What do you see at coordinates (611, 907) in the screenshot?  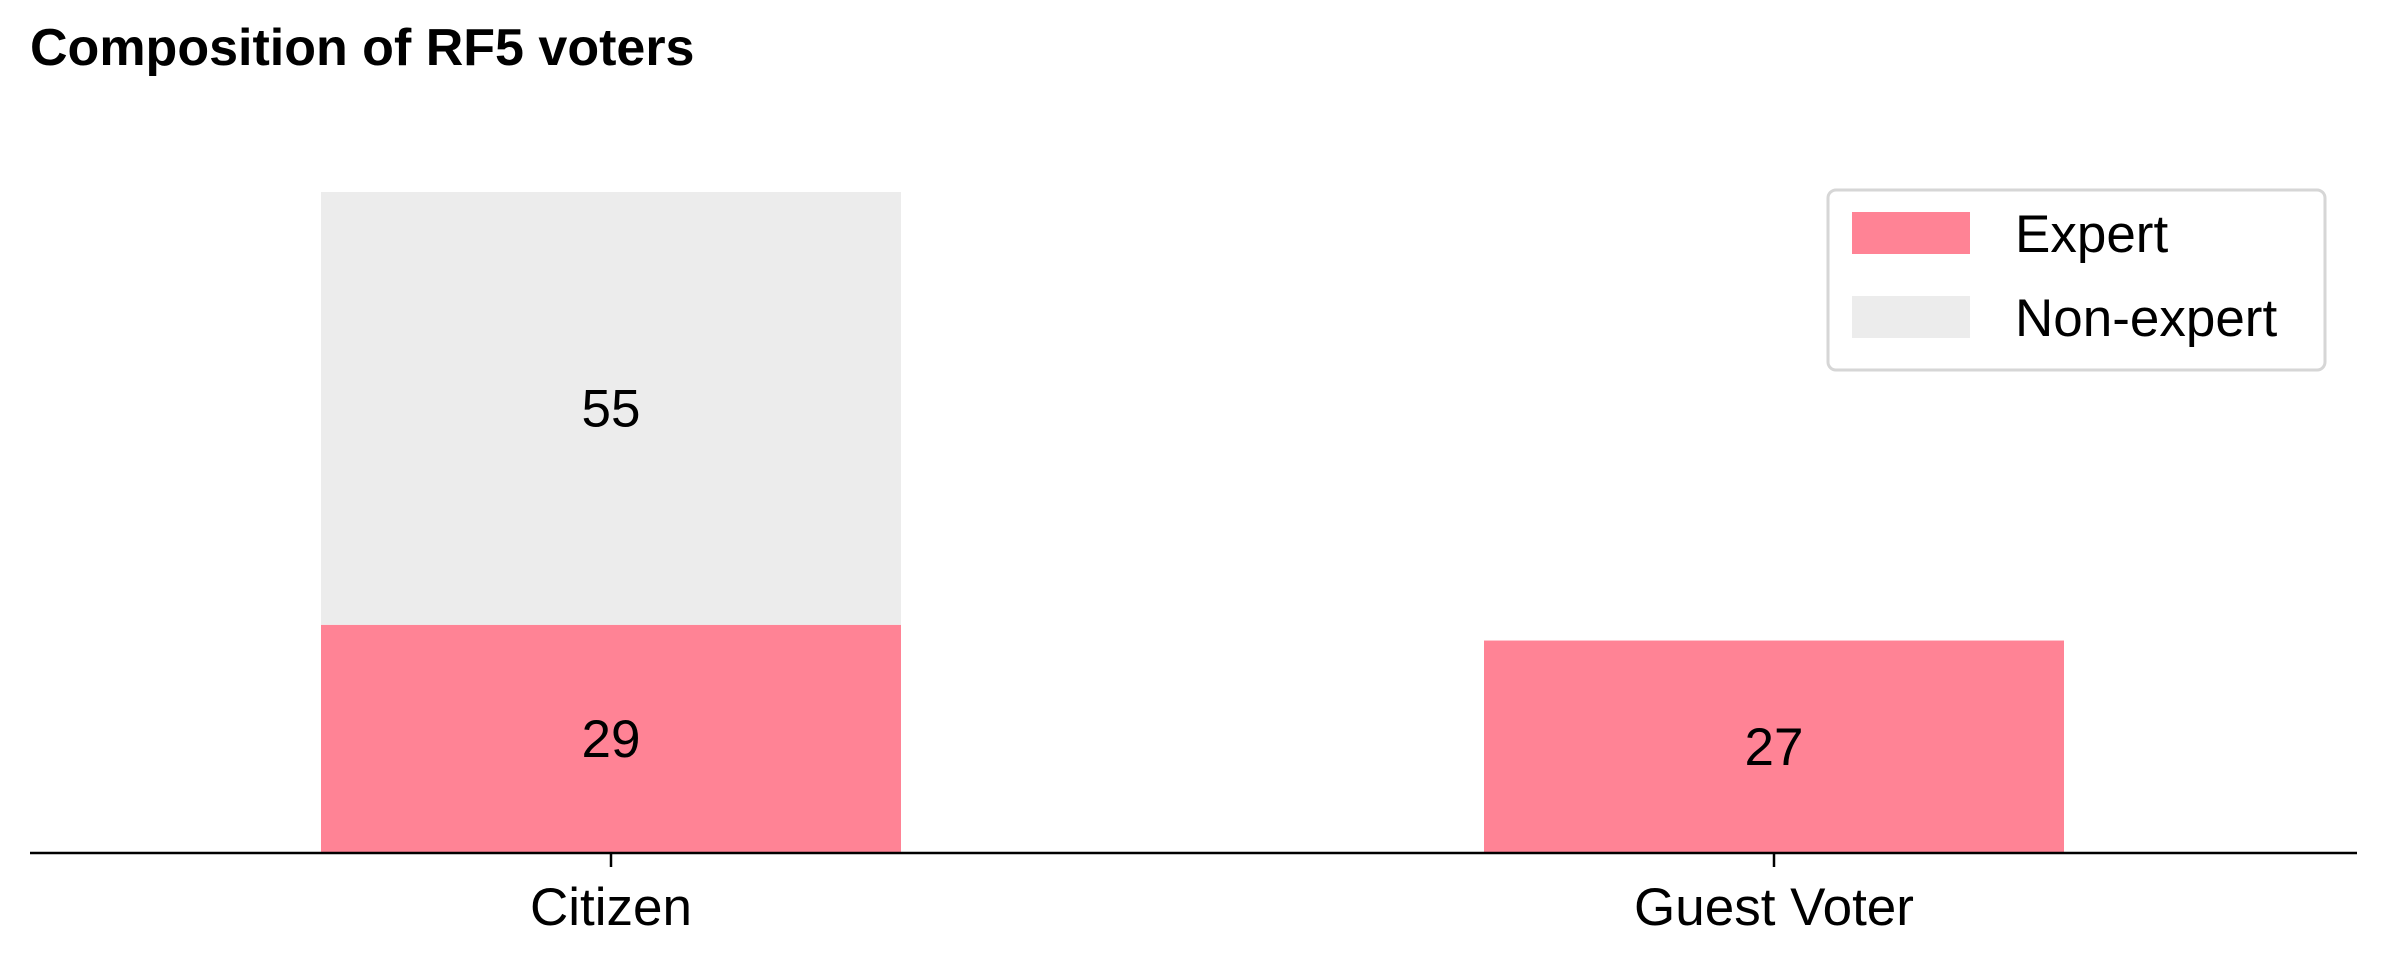 I see `x-tick-label-citizen: Citizen` at bounding box center [611, 907].